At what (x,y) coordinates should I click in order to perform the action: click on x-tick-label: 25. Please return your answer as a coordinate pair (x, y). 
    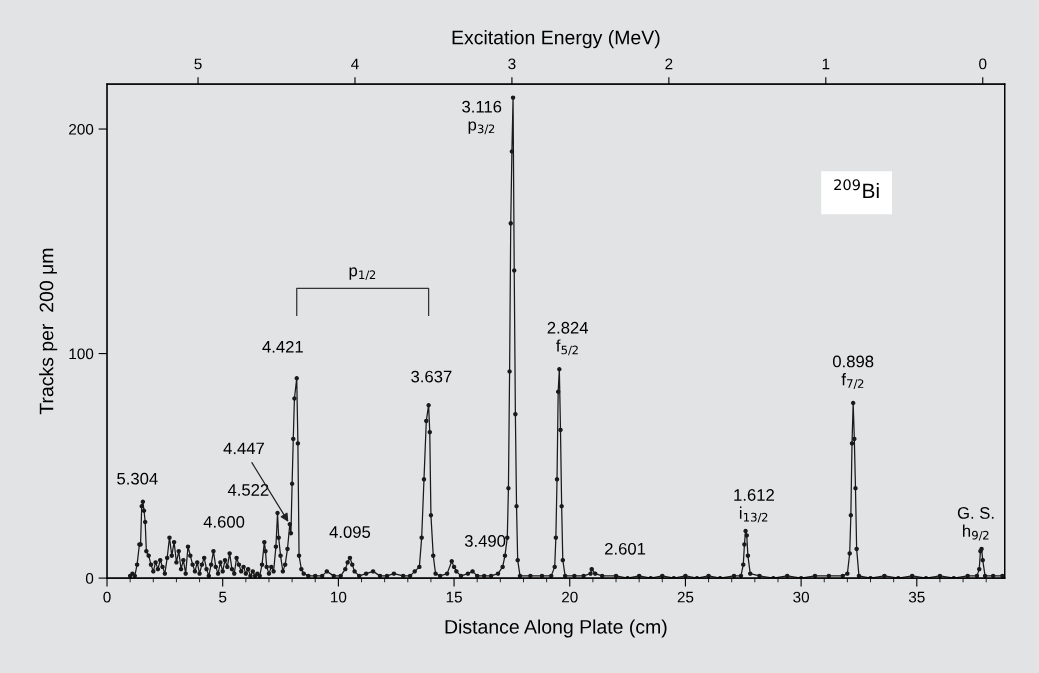
    Looking at the image, I should click on (685, 597).